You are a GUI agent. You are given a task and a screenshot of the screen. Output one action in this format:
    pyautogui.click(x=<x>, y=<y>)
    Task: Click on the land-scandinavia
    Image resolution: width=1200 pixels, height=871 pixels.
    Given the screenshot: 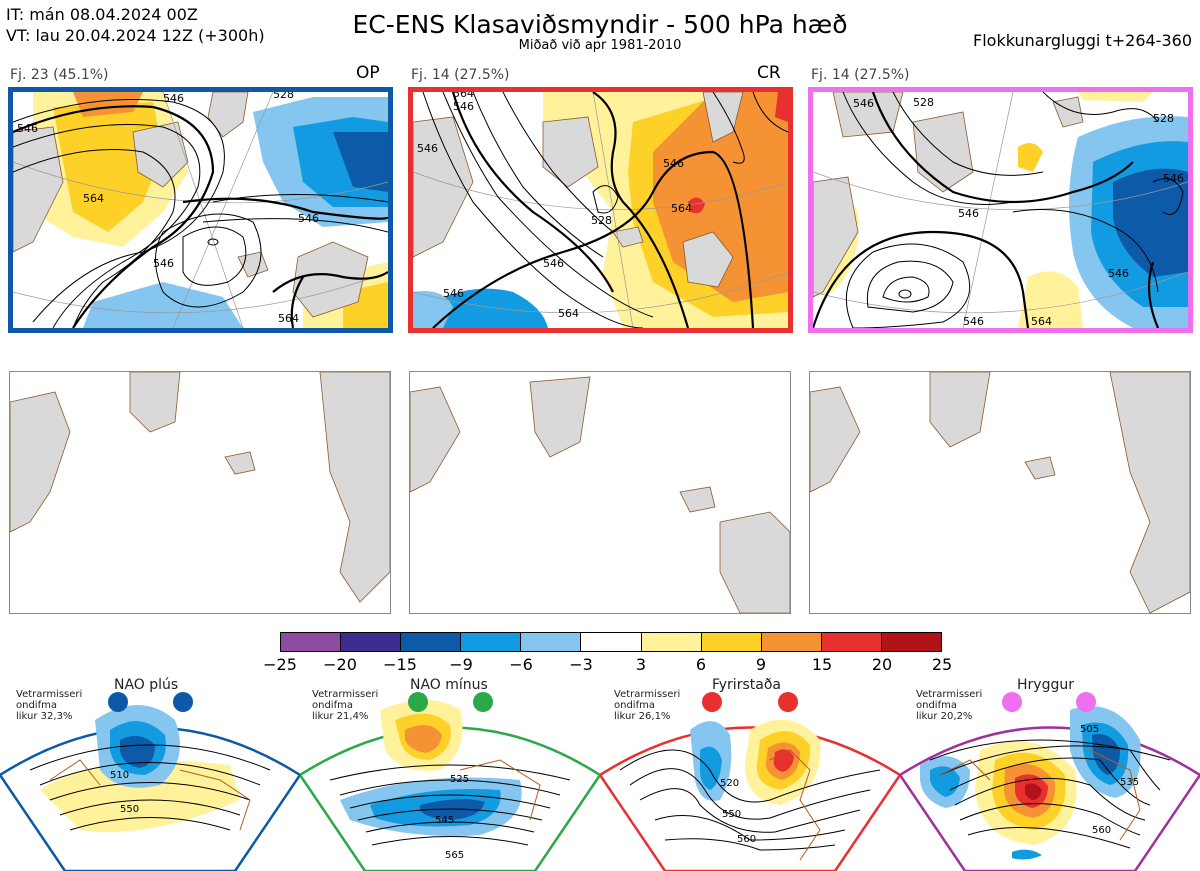 What is the action you would take?
    pyautogui.click(x=708, y=259)
    